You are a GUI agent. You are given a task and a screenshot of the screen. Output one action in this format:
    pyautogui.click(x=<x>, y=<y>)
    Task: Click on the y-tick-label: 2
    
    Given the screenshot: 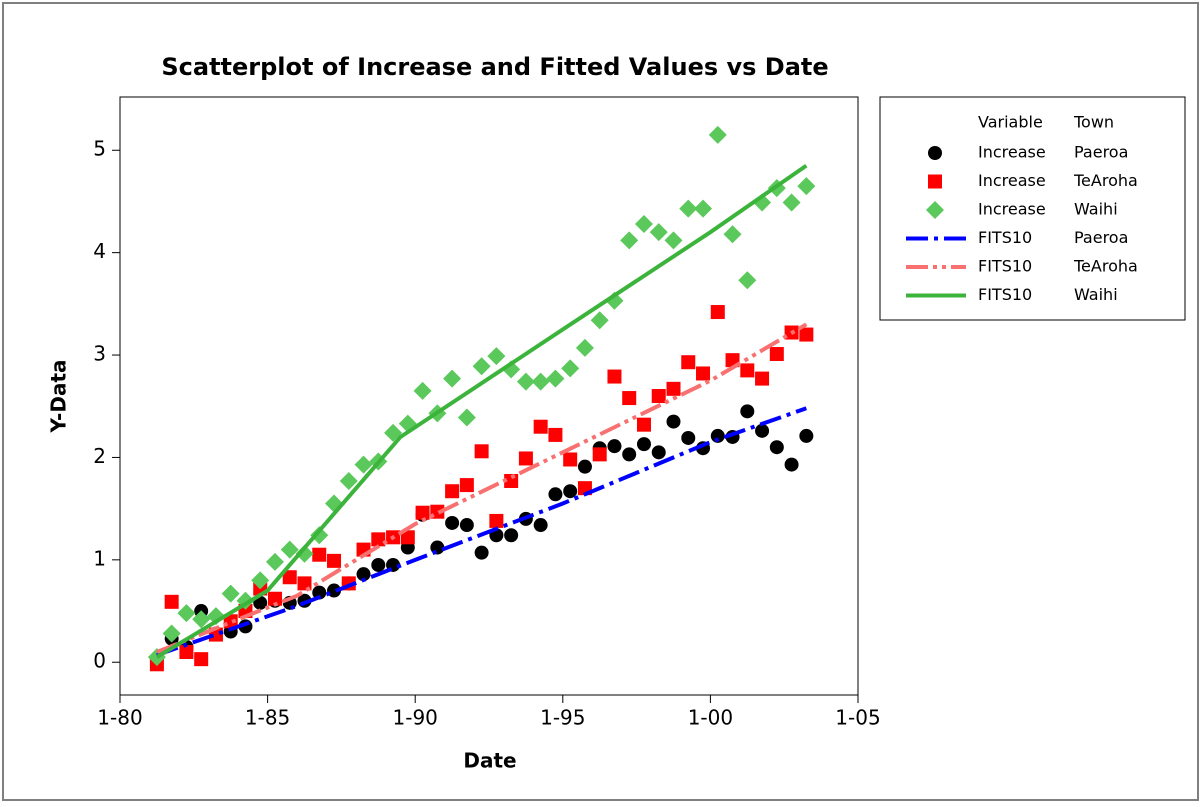 What is the action you would take?
    pyautogui.click(x=99, y=456)
    